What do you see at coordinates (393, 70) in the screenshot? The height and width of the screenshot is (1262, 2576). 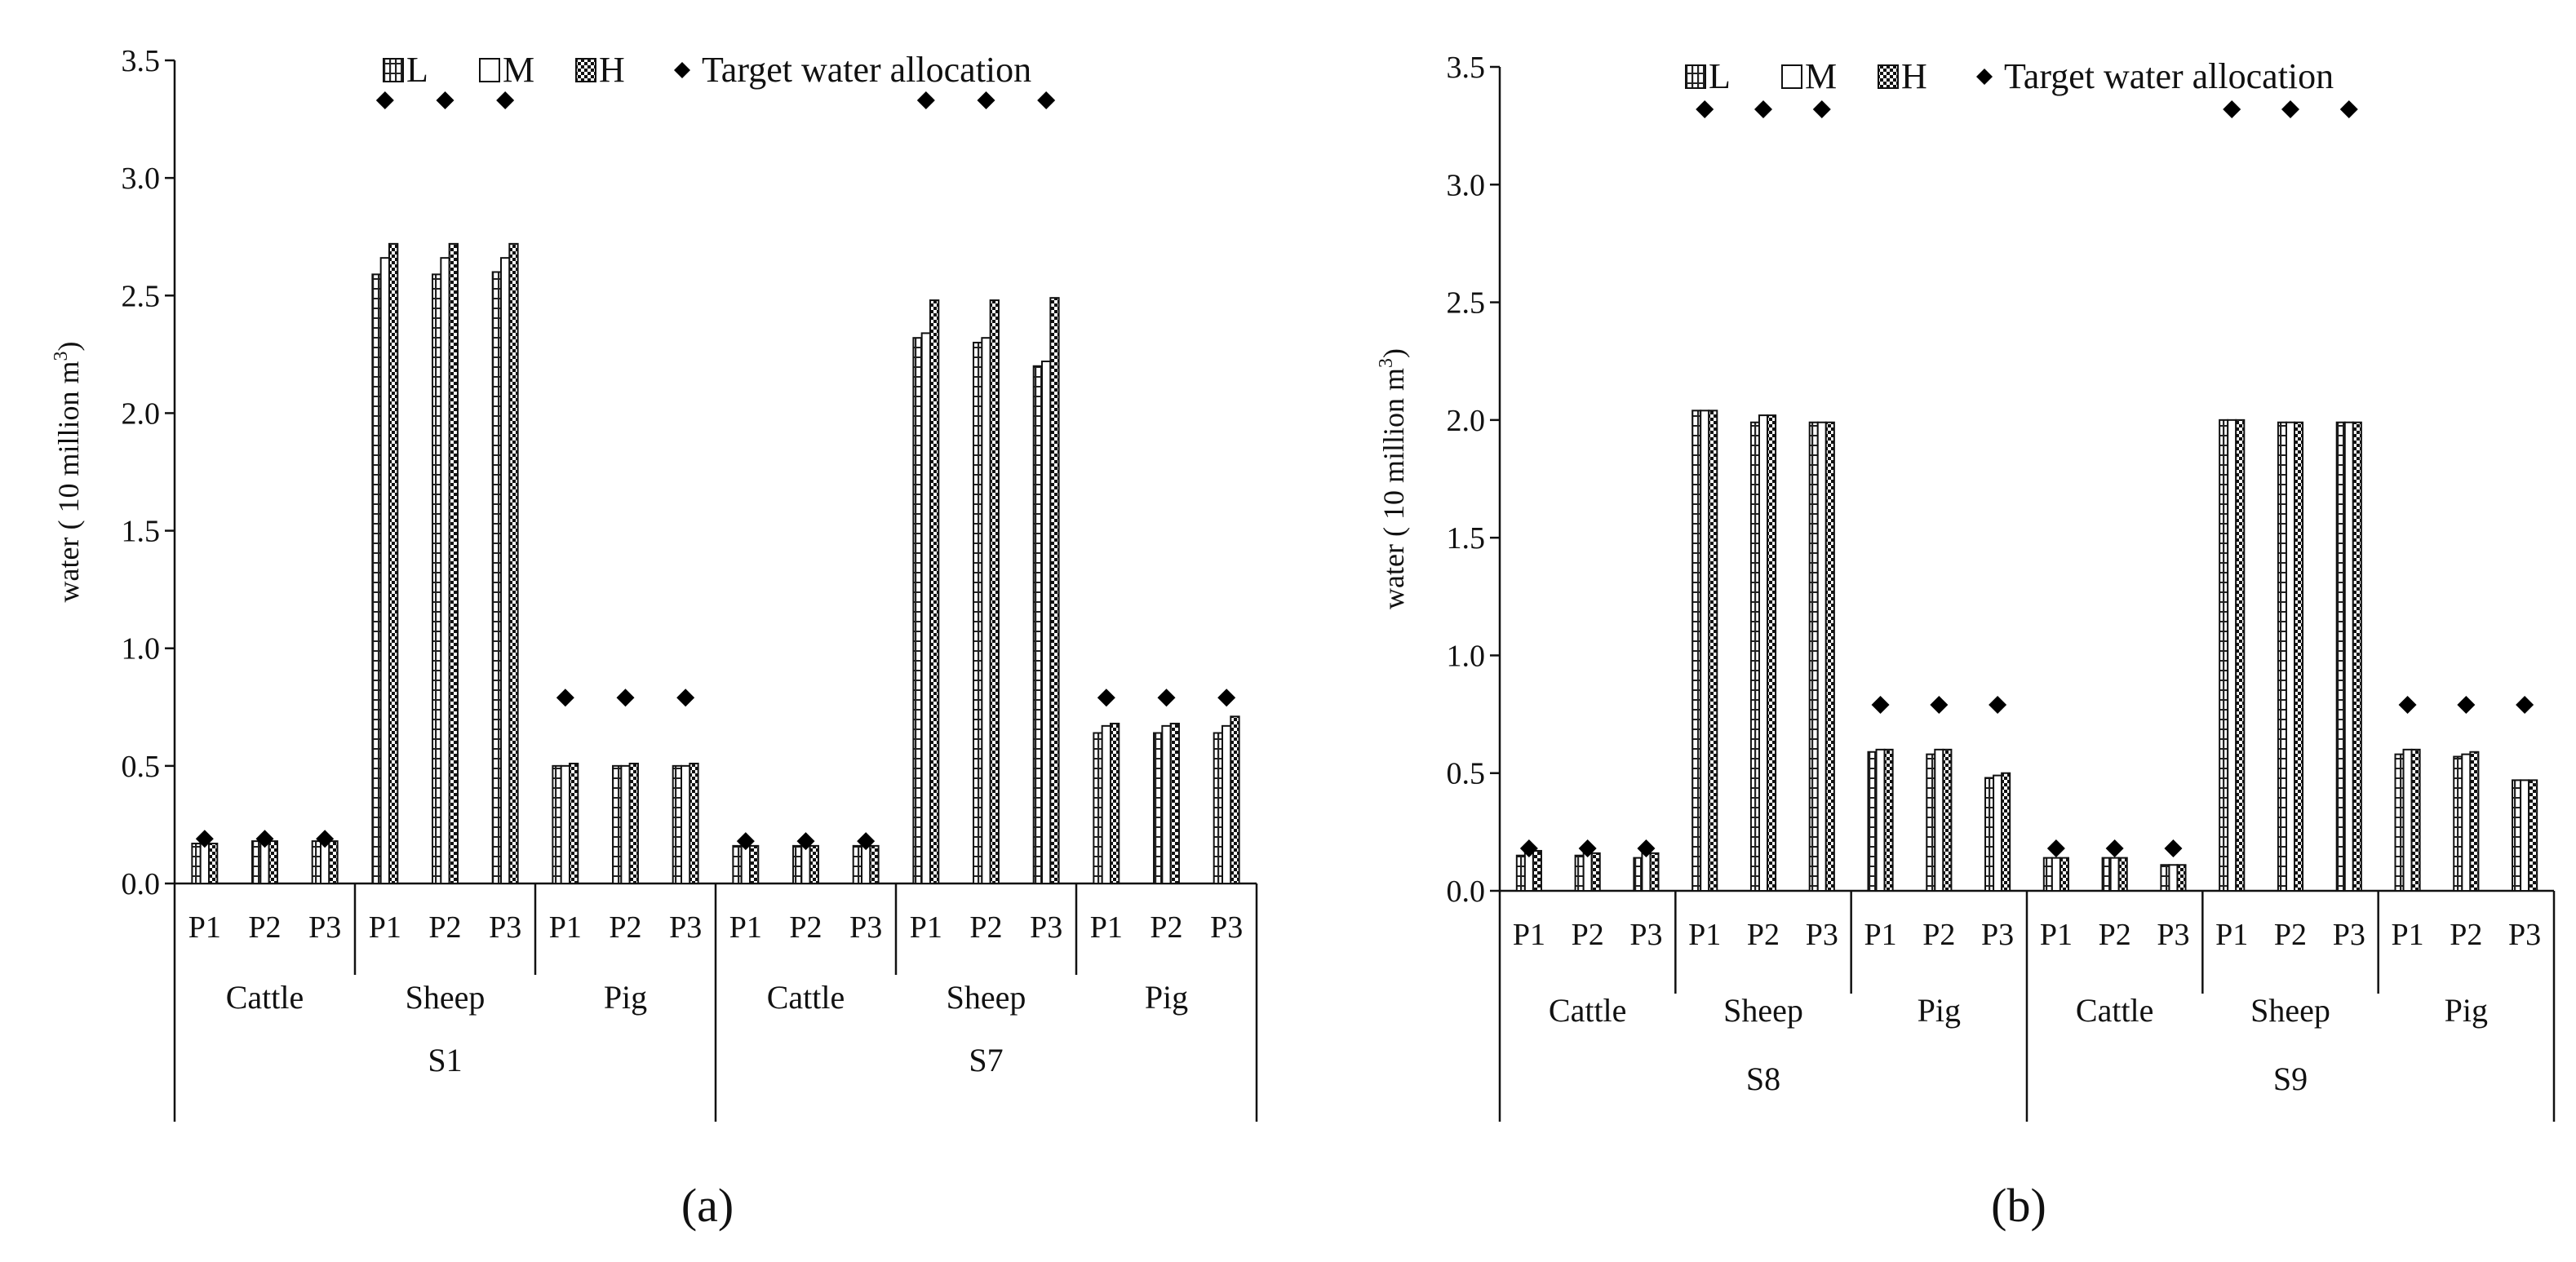 I see `legend-swatch-l` at bounding box center [393, 70].